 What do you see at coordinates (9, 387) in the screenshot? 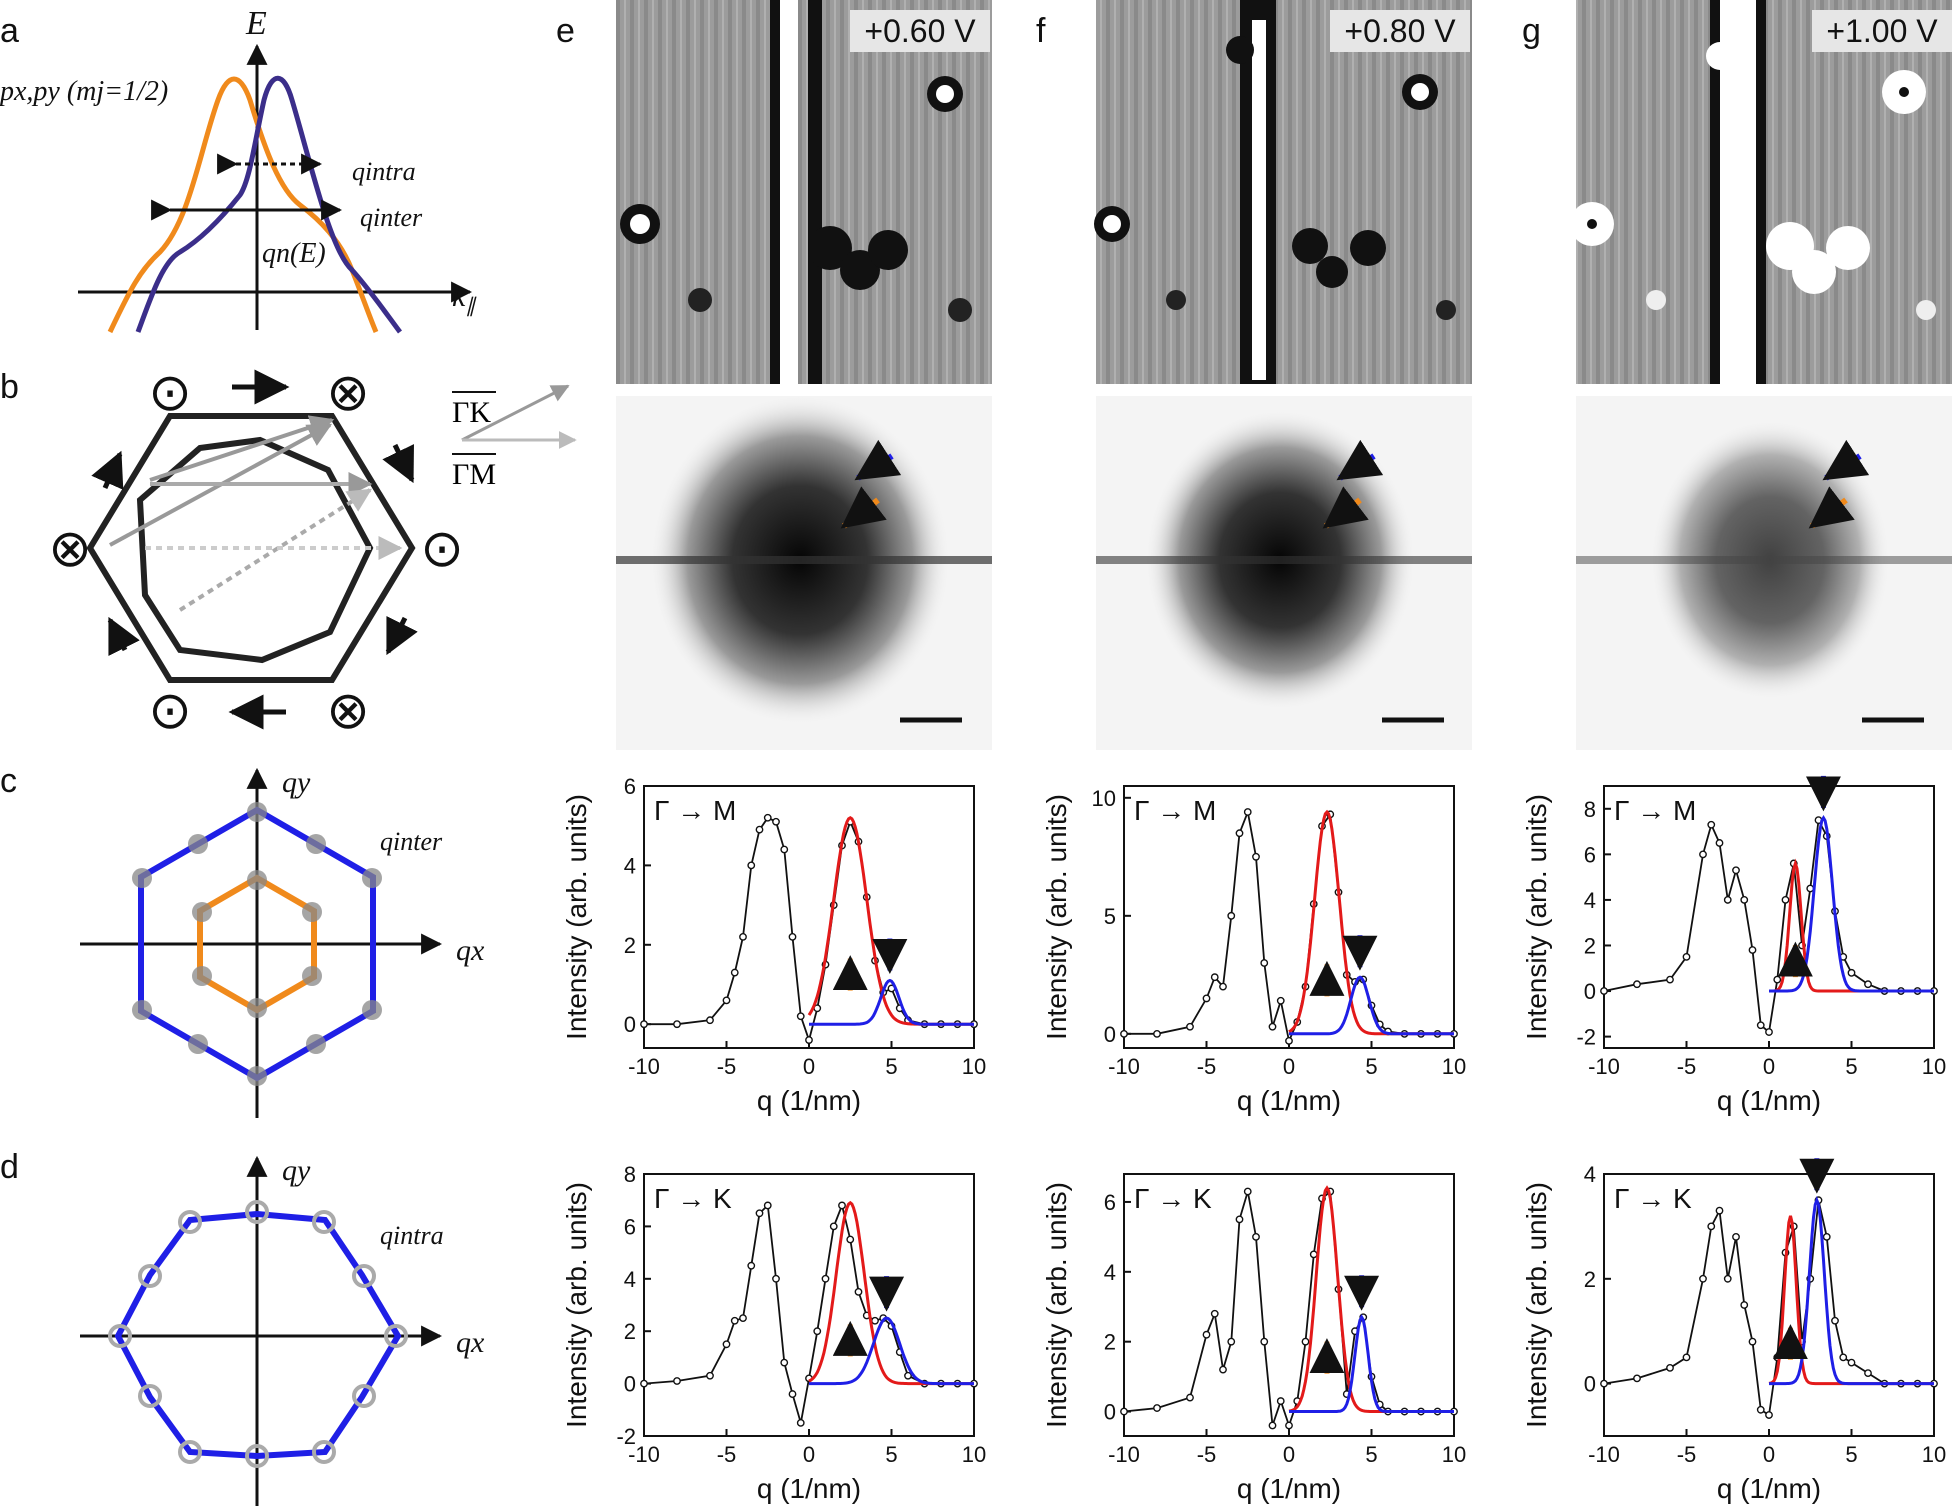
I see `panel-label-b: b` at bounding box center [9, 387].